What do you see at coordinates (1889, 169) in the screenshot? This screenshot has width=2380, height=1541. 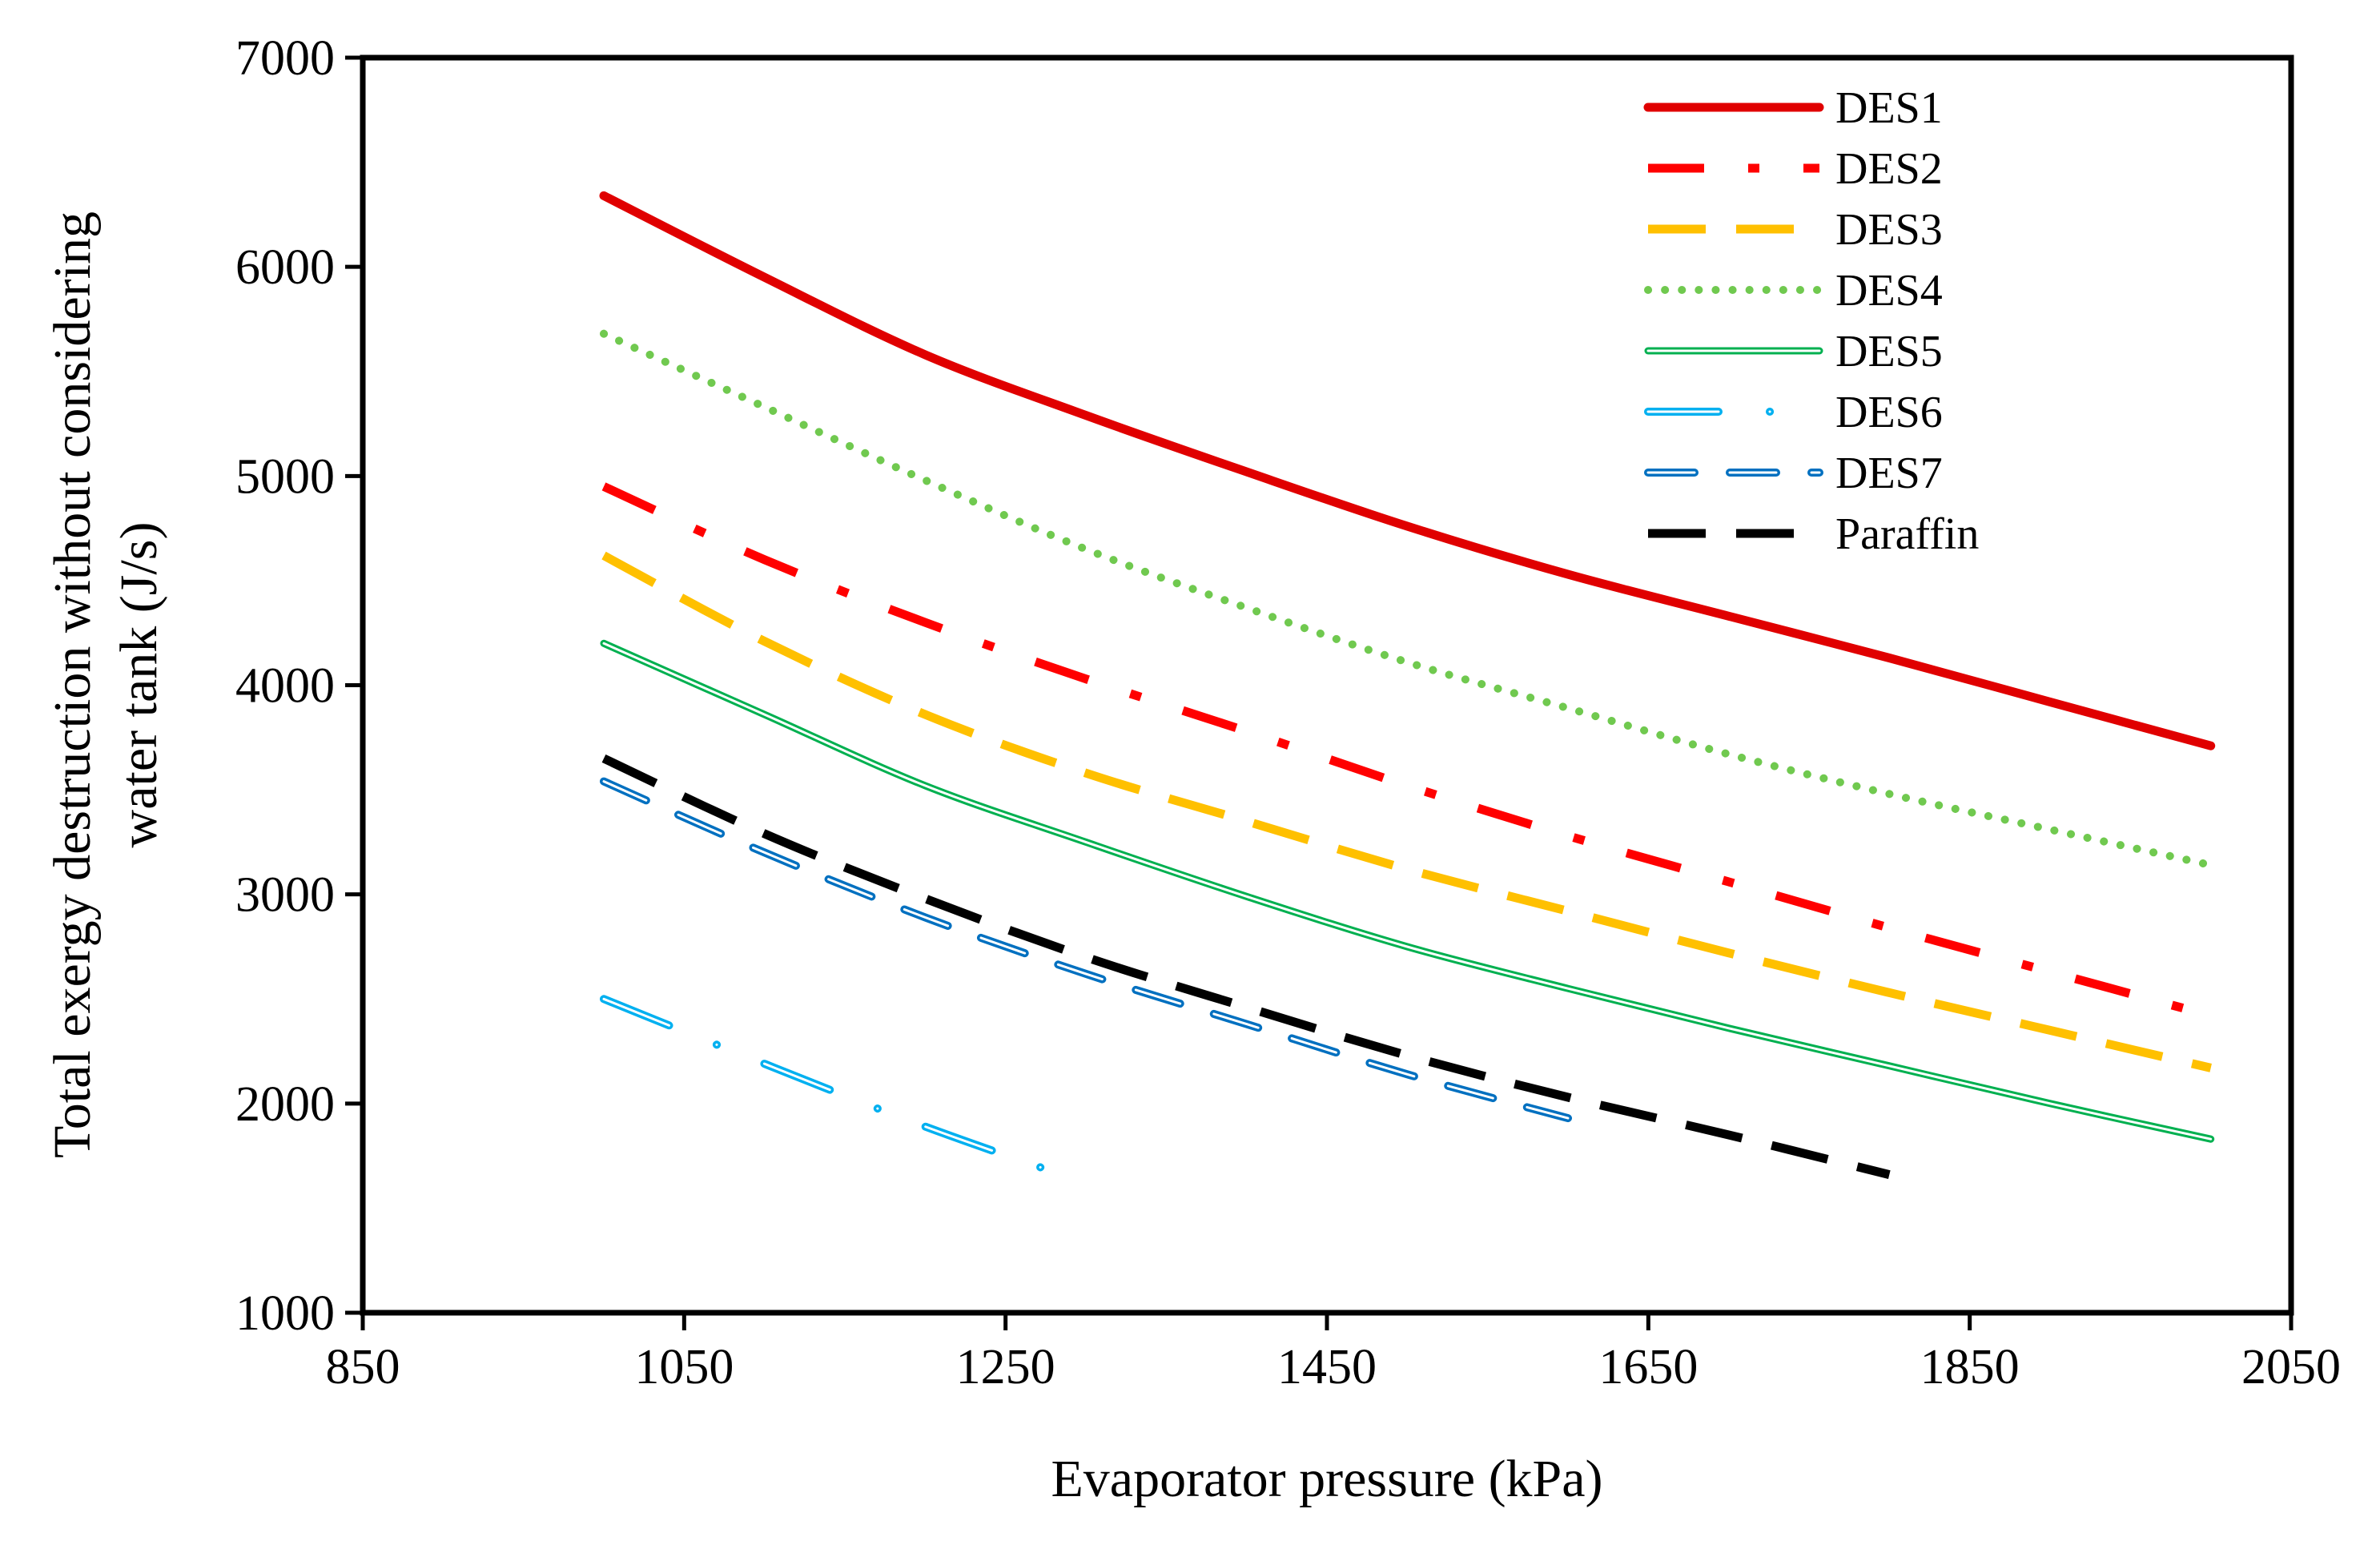 I see `legend-label-des2: DES2` at bounding box center [1889, 169].